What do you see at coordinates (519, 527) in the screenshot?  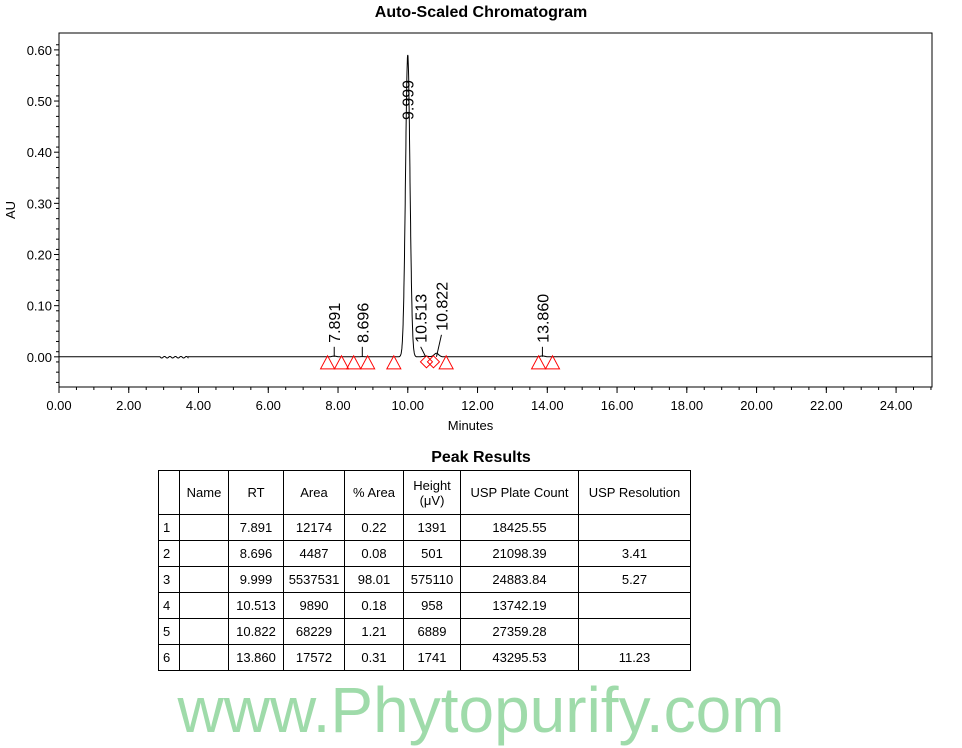 I see `table-cell: 18425.55` at bounding box center [519, 527].